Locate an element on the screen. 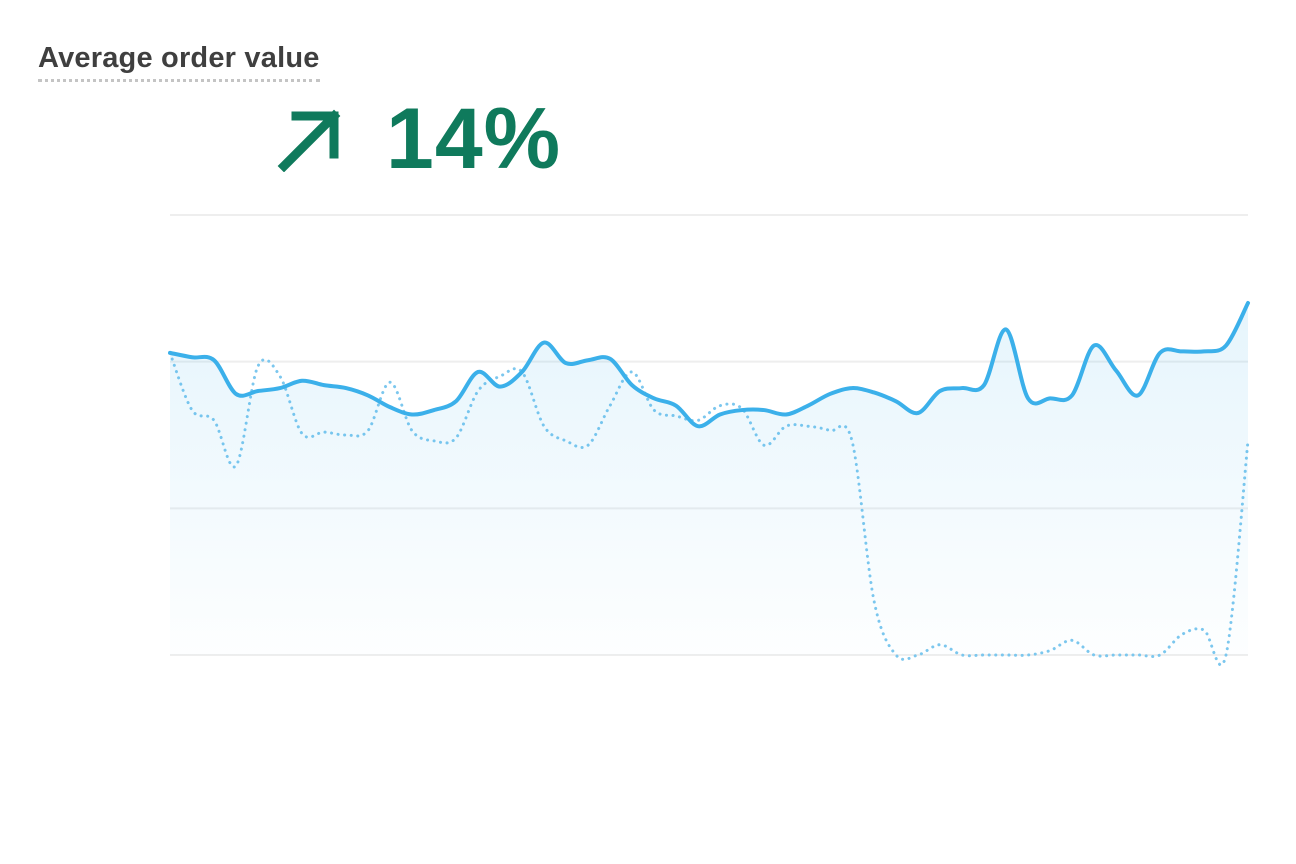 The height and width of the screenshot is (864, 1296). change-indicator: 14% is located at coordinates (418, 139).